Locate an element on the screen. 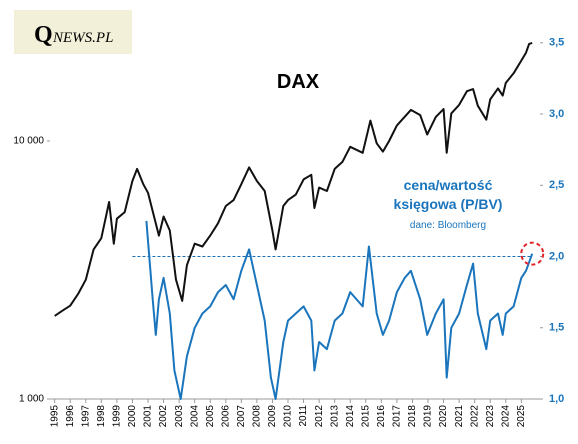  x-tick-label: 2006 is located at coordinates (225, 416).